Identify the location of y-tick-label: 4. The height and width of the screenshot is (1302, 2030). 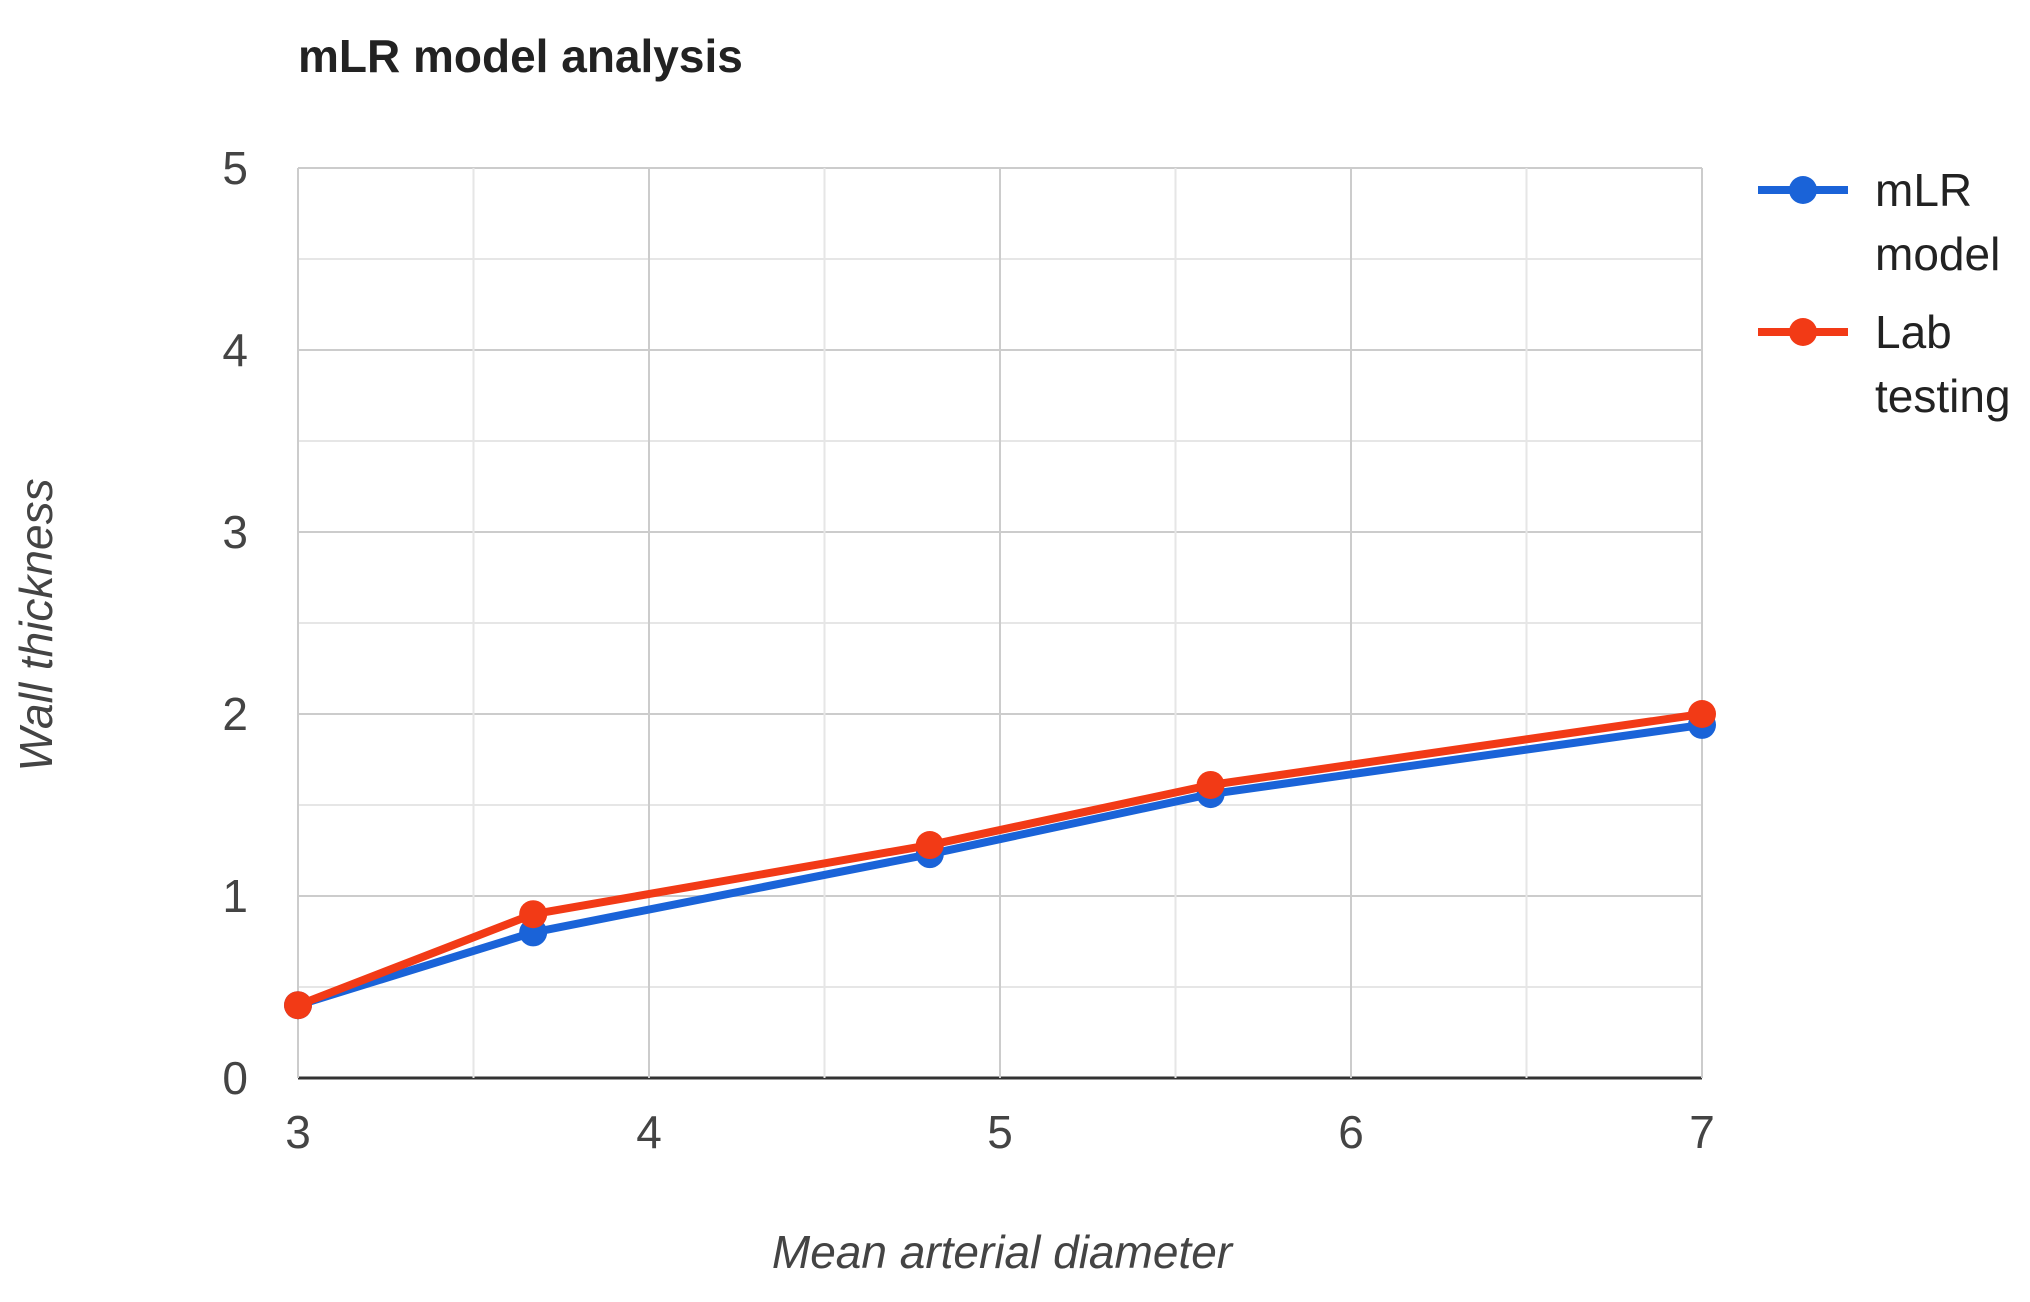
(235, 350).